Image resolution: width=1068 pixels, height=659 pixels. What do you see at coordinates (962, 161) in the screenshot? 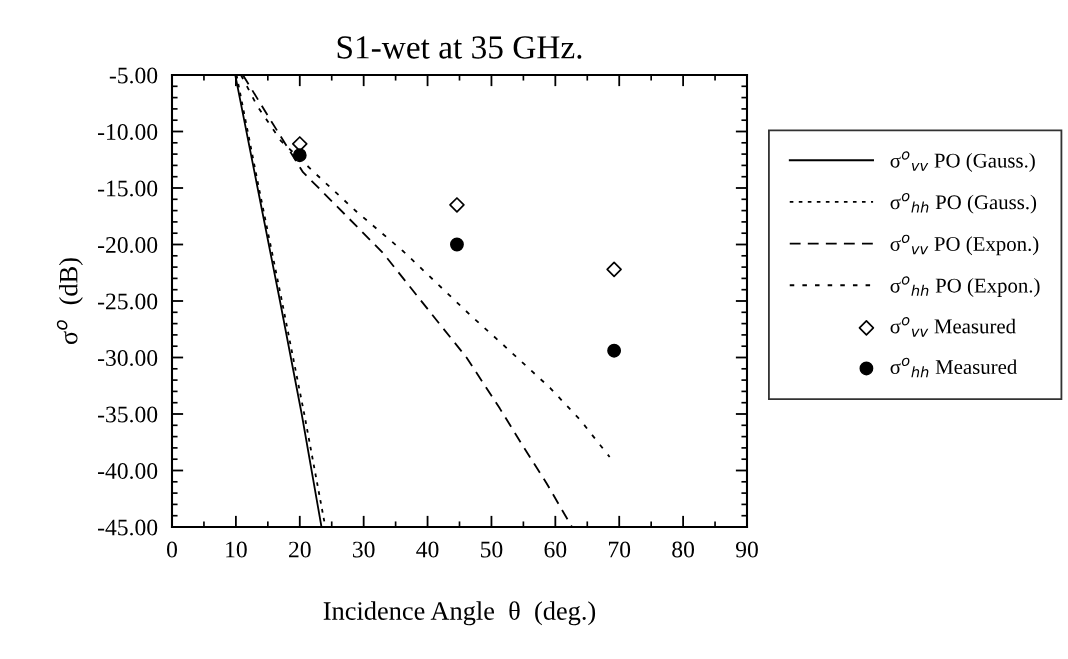
I see `legend-label: σ$^{o}$$_{vv}$ PO (Gauss.)` at bounding box center [962, 161].